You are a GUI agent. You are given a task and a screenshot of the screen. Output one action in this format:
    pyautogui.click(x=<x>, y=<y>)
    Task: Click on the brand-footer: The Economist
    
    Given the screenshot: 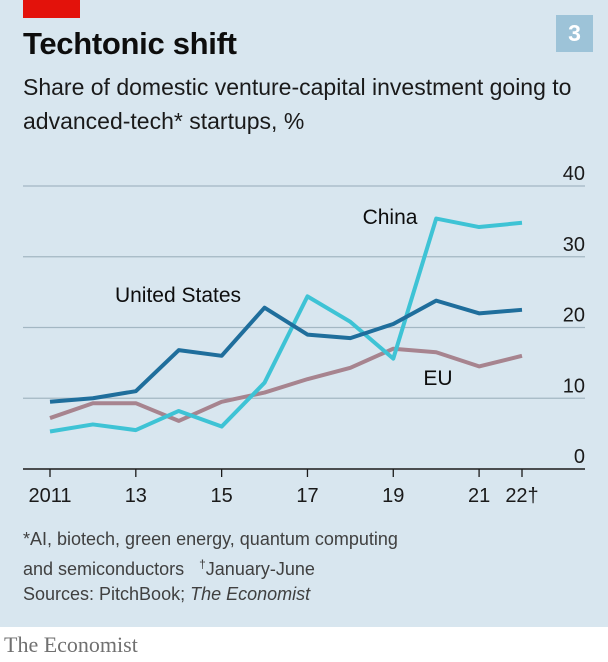 What is the action you would take?
    pyautogui.click(x=71, y=644)
    